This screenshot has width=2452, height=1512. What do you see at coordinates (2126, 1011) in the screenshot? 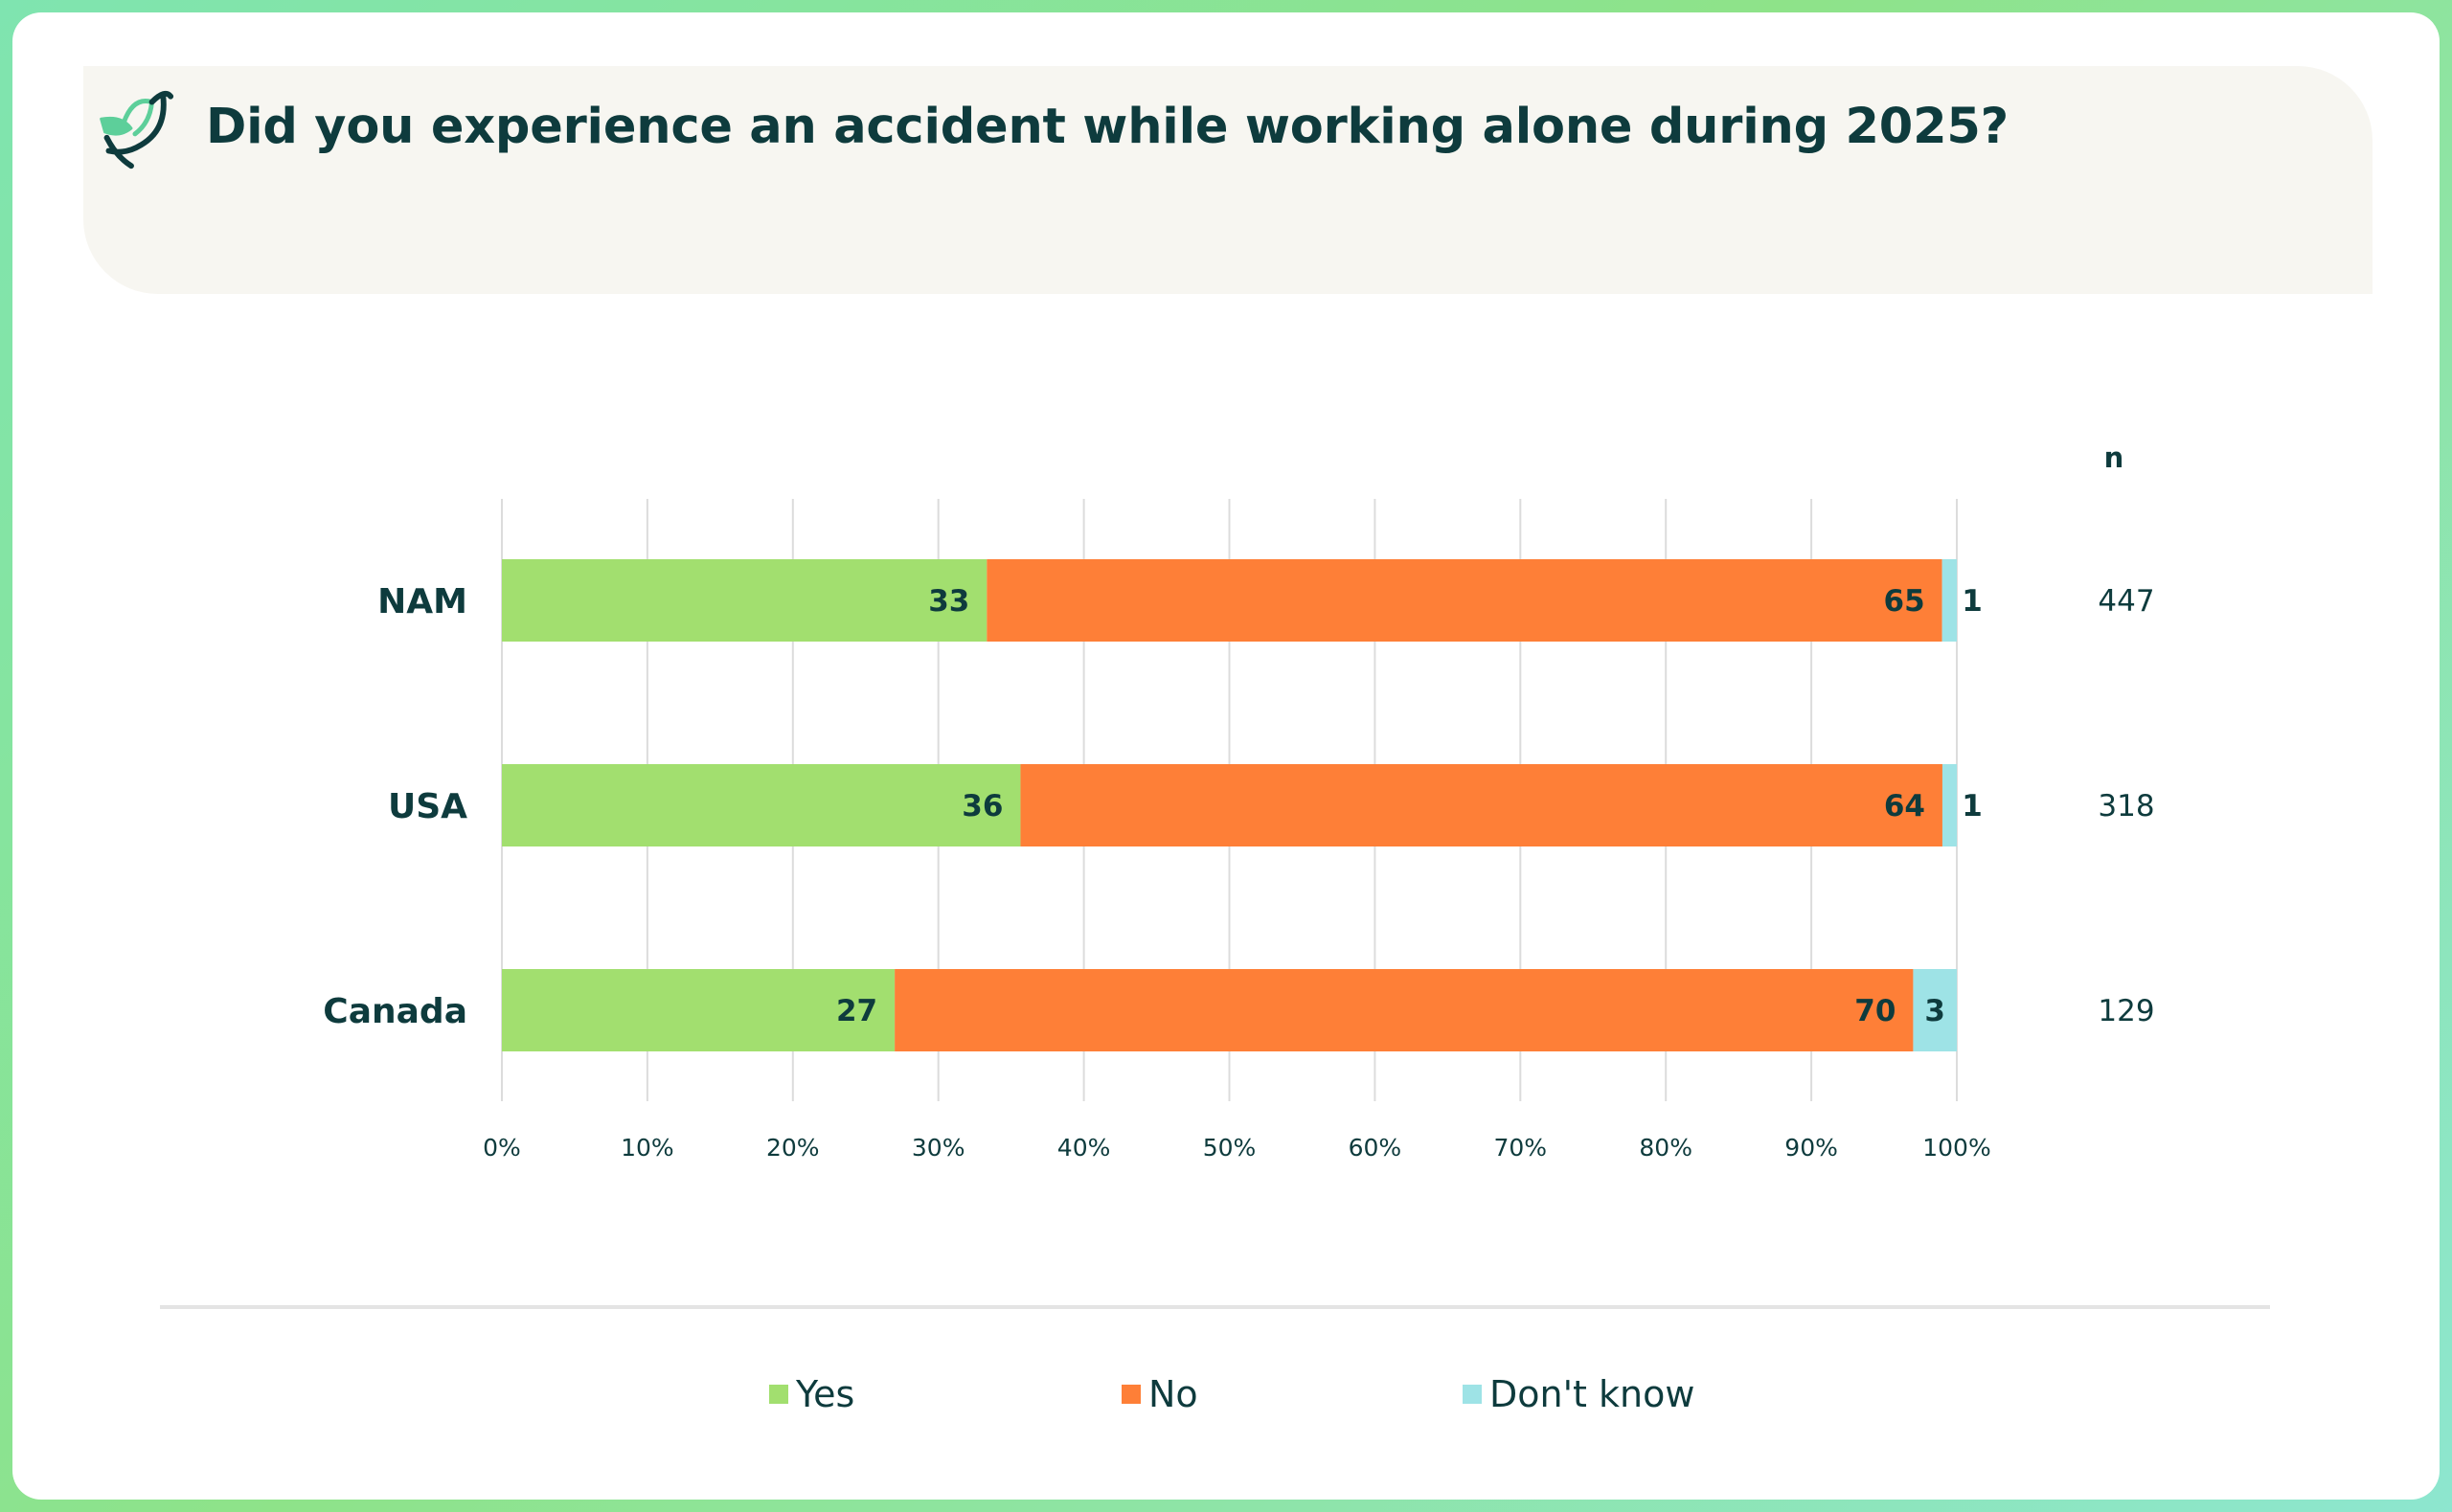
I see `n-value: 129` at bounding box center [2126, 1011].